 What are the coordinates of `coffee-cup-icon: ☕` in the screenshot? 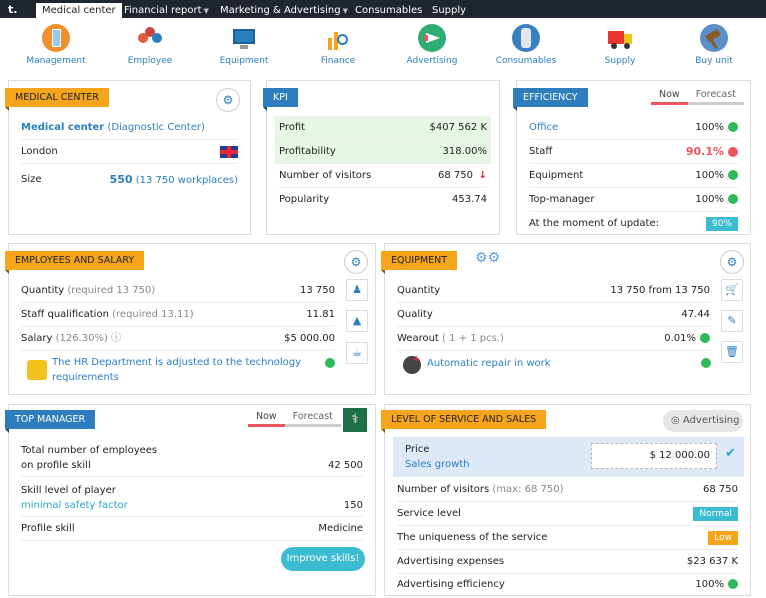 It's located at (357, 353).